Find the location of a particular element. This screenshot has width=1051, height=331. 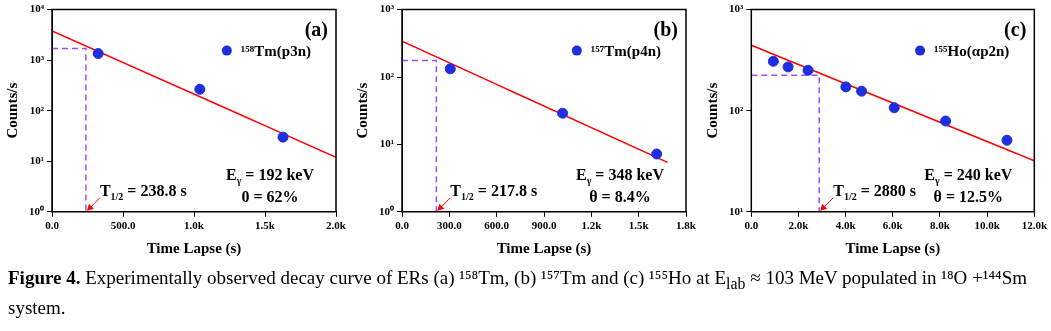

x-tick-label: 300.0 is located at coordinates (449, 225).